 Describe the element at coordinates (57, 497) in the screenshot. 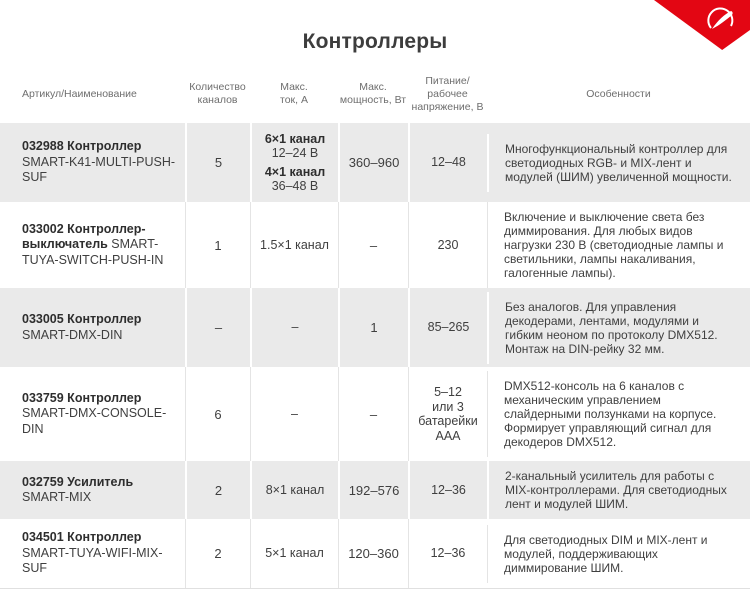

I see `article-code: SMART-MIX` at that location.